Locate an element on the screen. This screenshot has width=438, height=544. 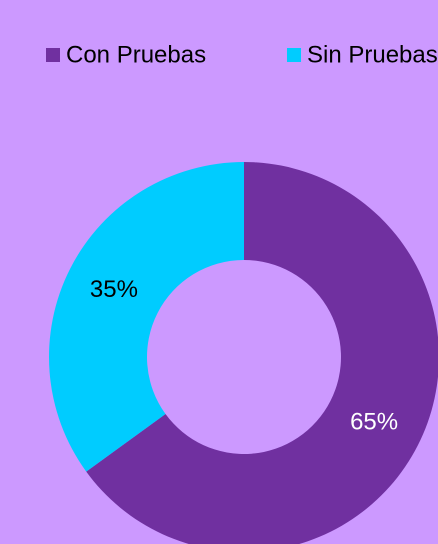
legend-text: Sin Pruebas is located at coordinates (372, 54).